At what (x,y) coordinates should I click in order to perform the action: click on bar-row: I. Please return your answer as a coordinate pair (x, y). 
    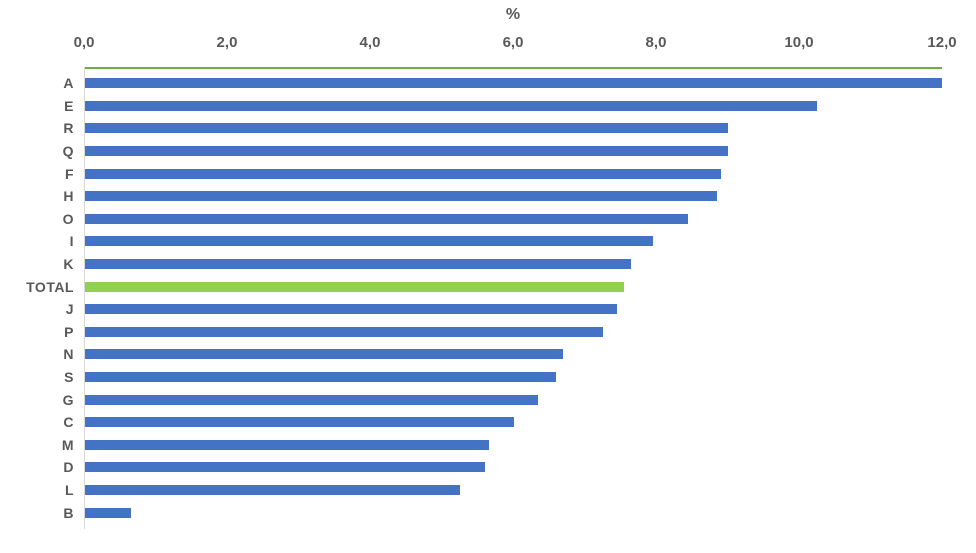
    Looking at the image, I should click on (488, 241).